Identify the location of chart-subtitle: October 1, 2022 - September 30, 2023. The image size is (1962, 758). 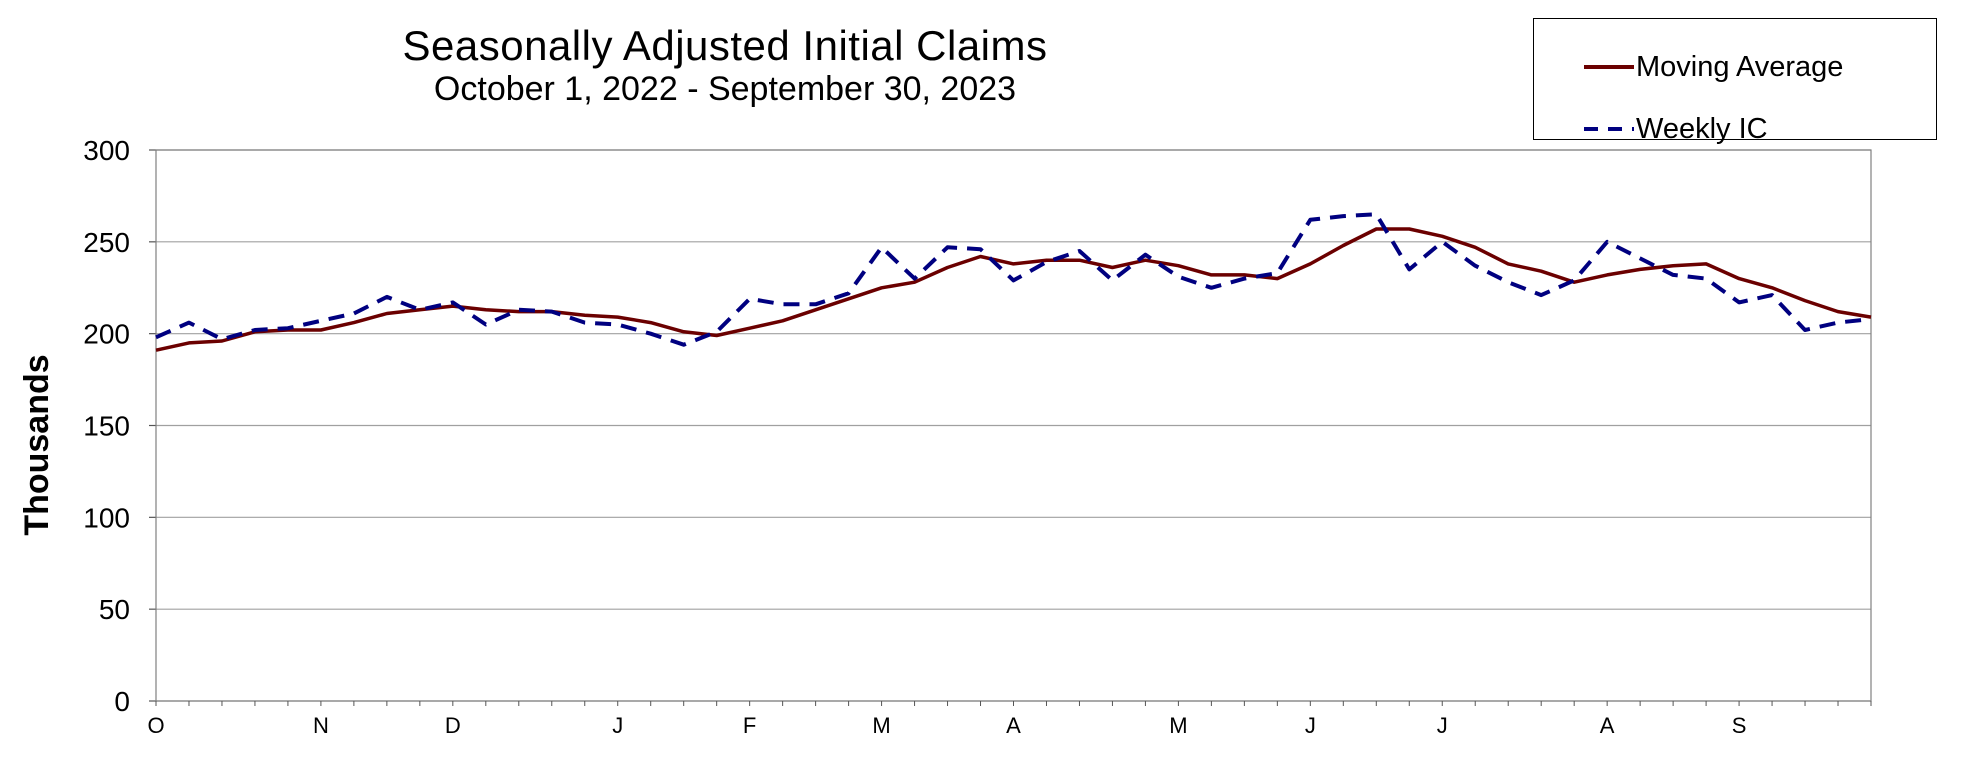
(725, 89).